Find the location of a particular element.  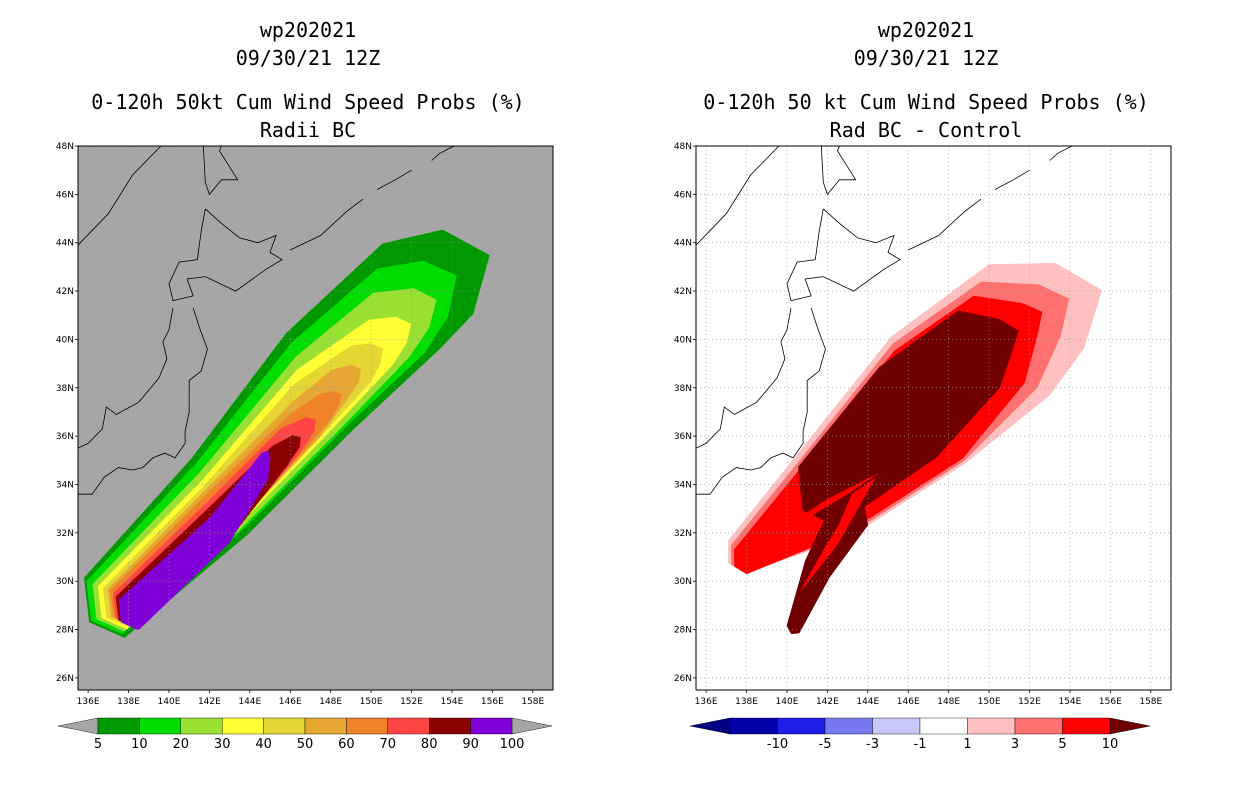

left-xtick-label: 146E is located at coordinates (290, 702).